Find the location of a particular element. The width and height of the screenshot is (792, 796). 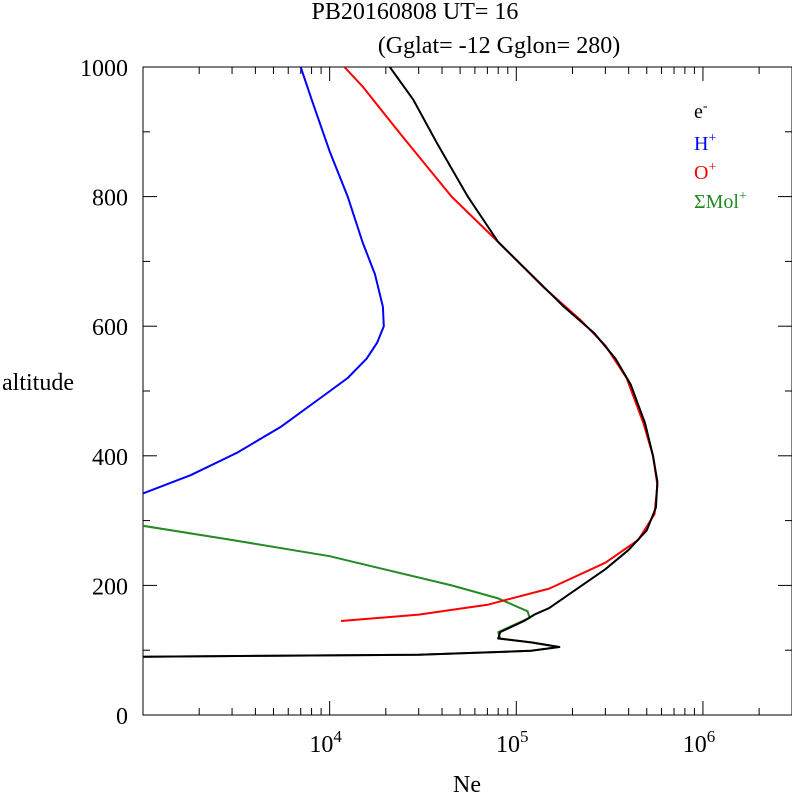

y-tick-label: 400 is located at coordinates (110, 458).